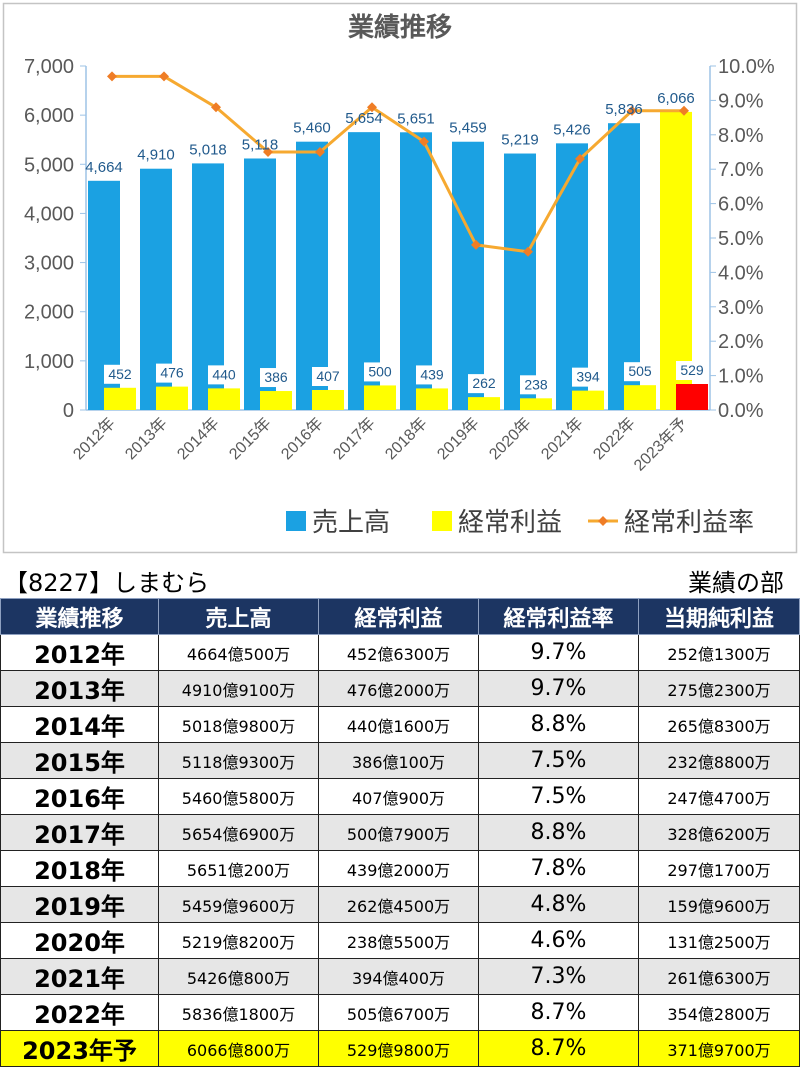 The image size is (800, 1067). Describe the element at coordinates (68, 411) in the screenshot. I see `y-left-tick-label: 0` at that location.